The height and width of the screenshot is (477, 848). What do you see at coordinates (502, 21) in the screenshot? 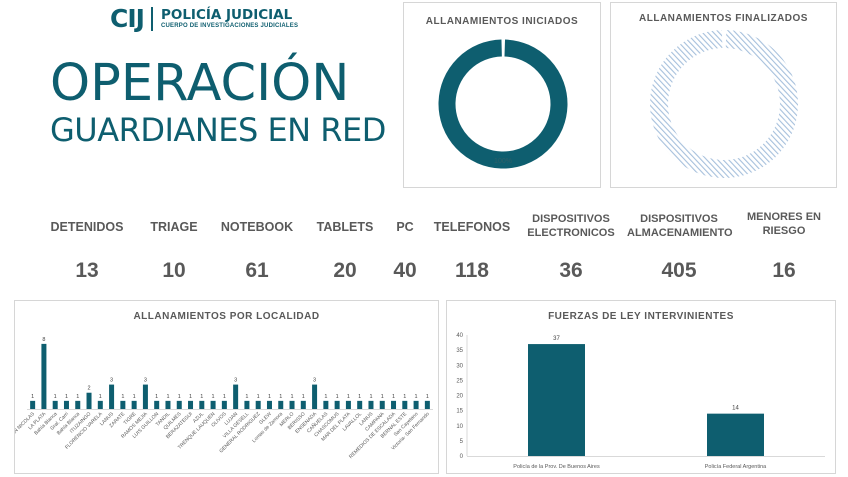
I see `card-title: ALLANAMIENTOS INICIADOS` at bounding box center [502, 21].